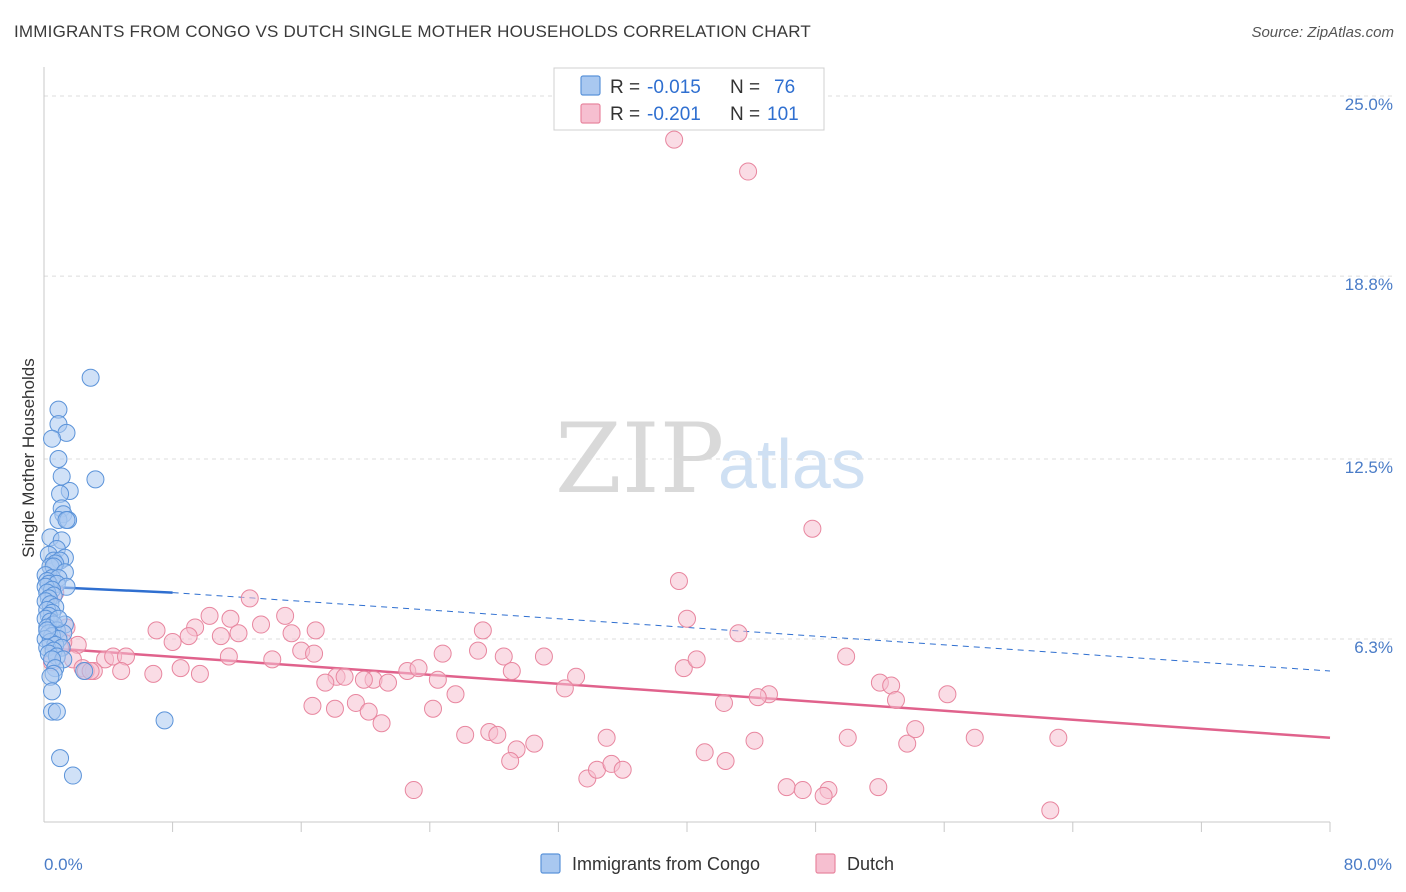 The width and height of the screenshot is (1406, 892). What do you see at coordinates (674, 114) in the screenshot?
I see `legend-r-value-dutch: -0.201` at bounding box center [674, 114].